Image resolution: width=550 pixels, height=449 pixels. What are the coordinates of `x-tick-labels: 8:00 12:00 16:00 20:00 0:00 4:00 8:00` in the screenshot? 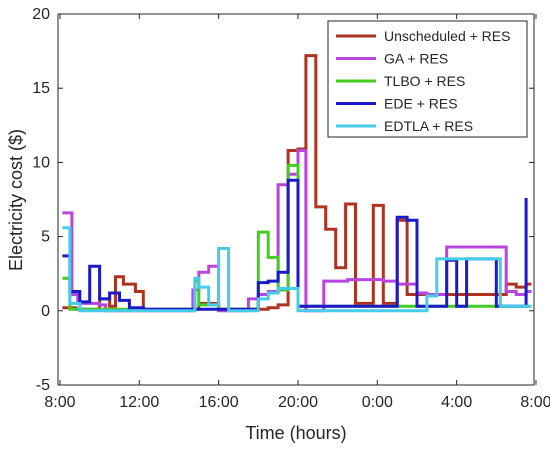 It's located at (297, 402).